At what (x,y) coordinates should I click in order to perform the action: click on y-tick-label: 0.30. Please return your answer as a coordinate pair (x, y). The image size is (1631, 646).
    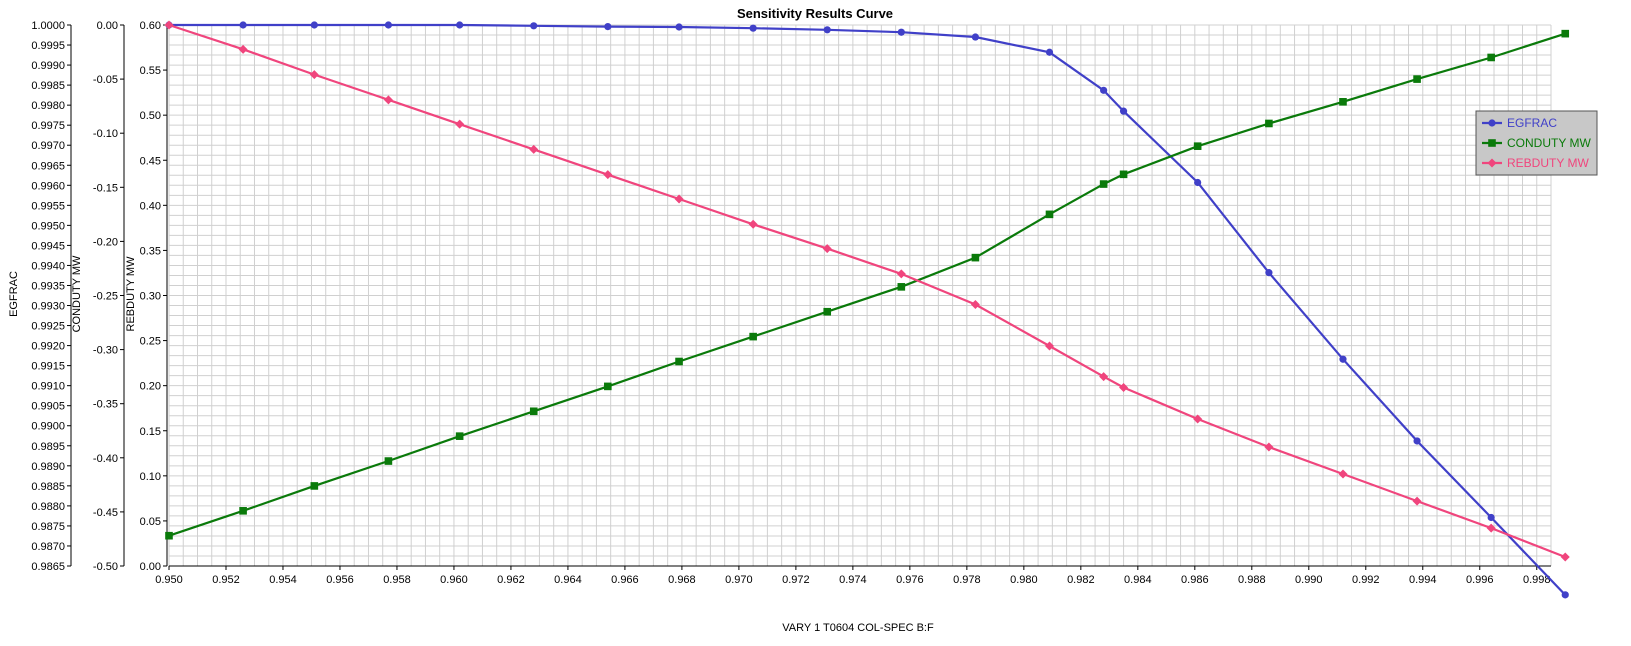
    Looking at the image, I should click on (150, 297).